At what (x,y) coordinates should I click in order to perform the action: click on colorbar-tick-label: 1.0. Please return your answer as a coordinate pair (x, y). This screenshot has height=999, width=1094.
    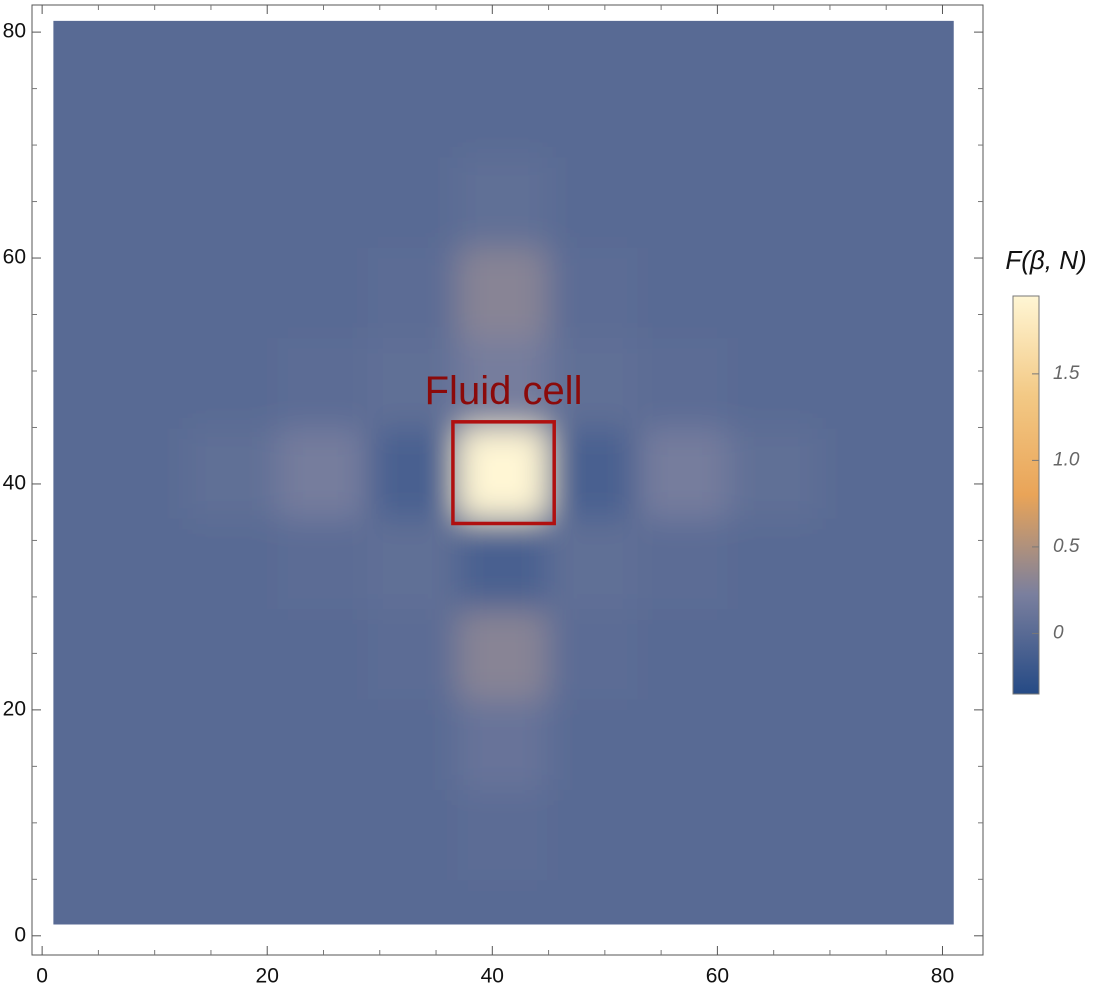
    Looking at the image, I should click on (1066, 459).